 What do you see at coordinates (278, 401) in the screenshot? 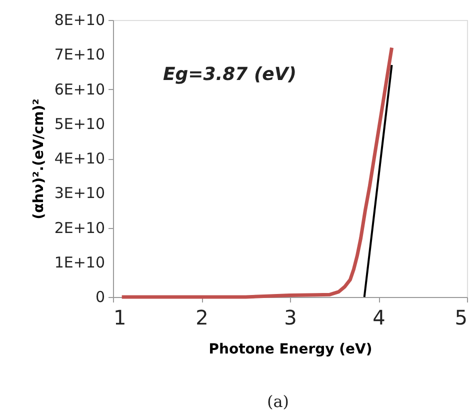
I see `text: (a)` at bounding box center [278, 401].